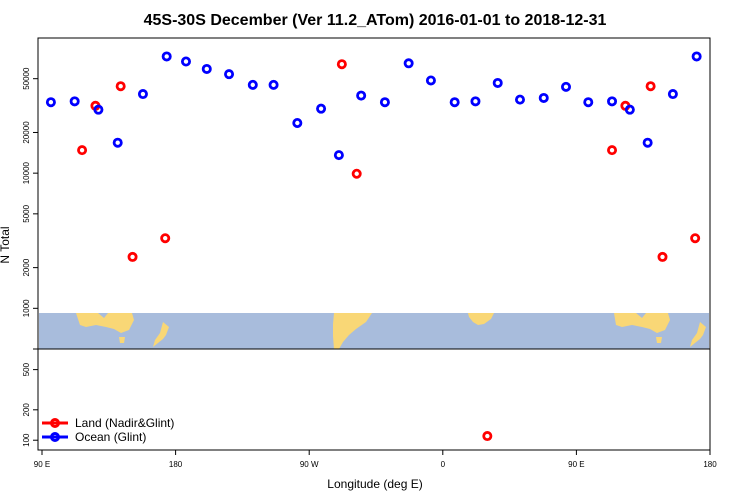 The width and height of the screenshot is (750, 500). I want to click on ocean-background, so click(374, 331).